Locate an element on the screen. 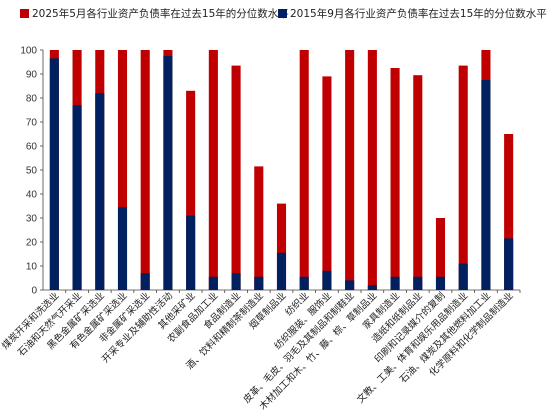  legend-swatch-2015 is located at coordinates (282, 13).